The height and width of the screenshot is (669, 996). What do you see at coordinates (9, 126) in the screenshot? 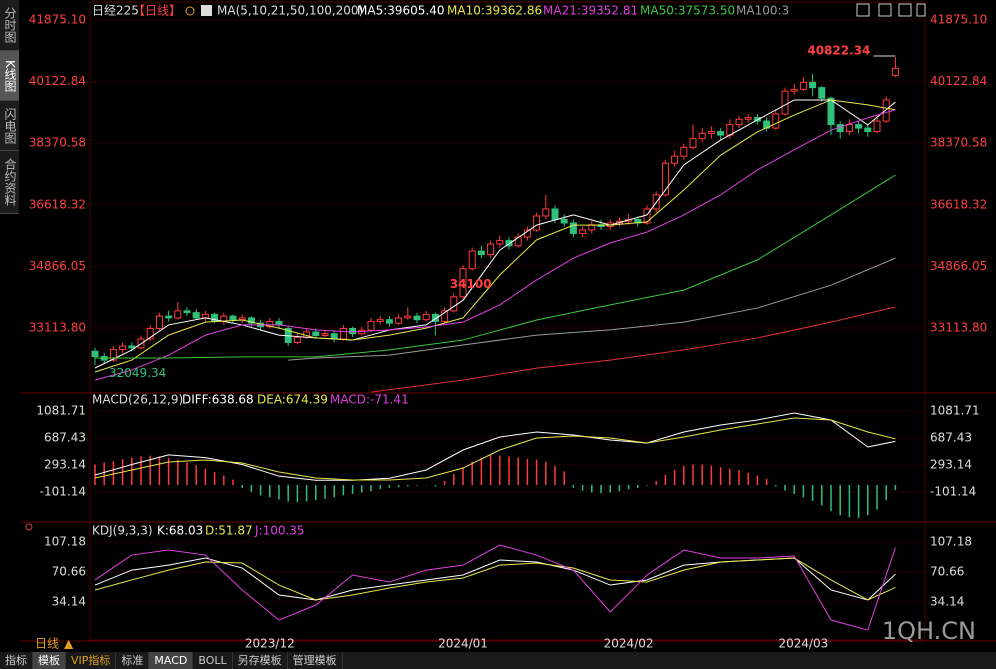
I see `side-tab: 闪电图` at bounding box center [9, 126].